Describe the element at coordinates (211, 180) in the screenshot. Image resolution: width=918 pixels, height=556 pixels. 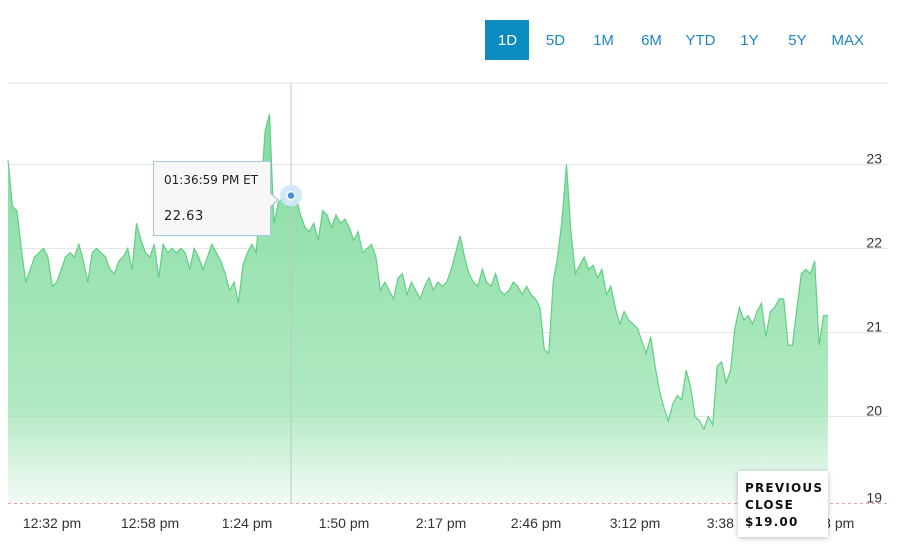
I see `tooltip-time: 01:36:59 PM ET` at that location.